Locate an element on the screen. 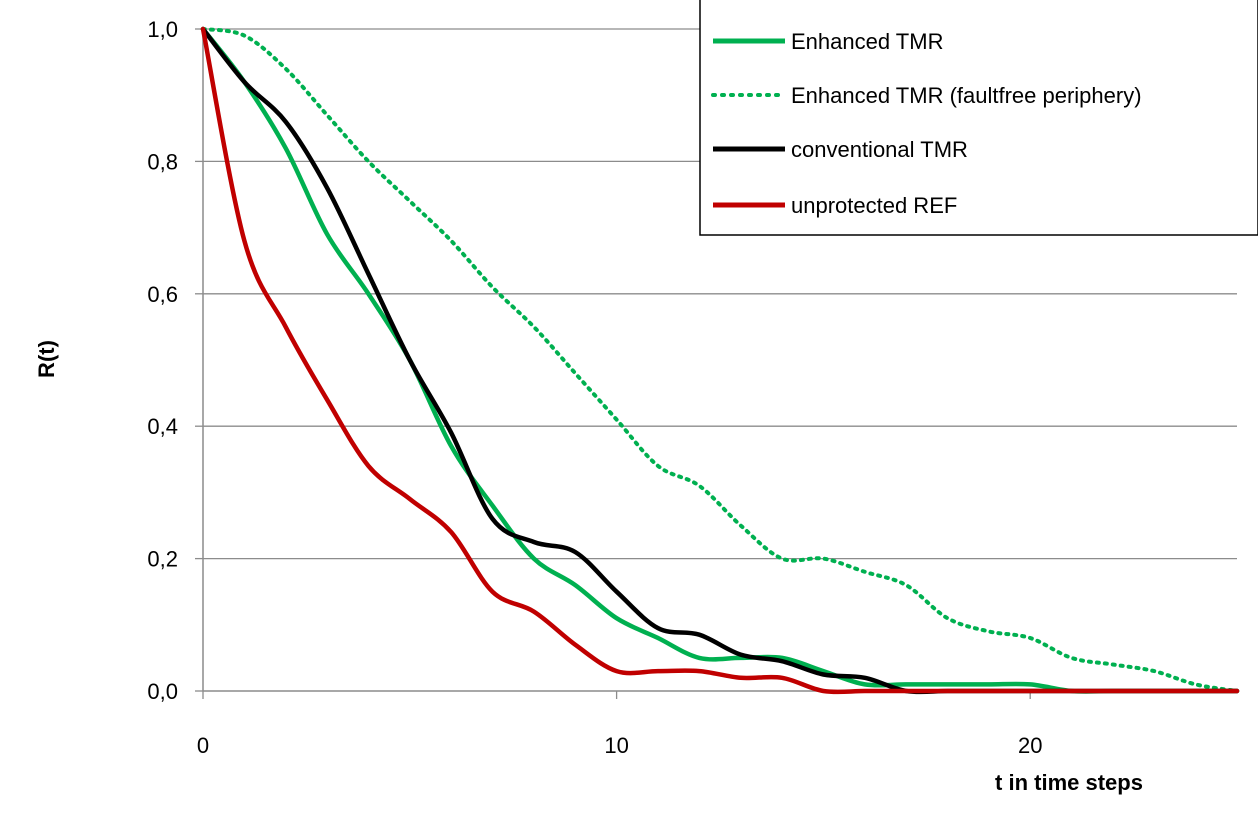 The height and width of the screenshot is (830, 1258). x-tick-label: 10 is located at coordinates (616, 745).